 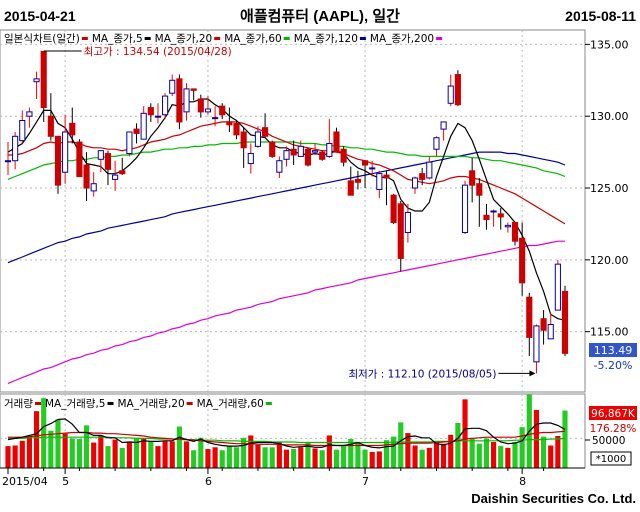 What do you see at coordinates (609, 332) in the screenshot?
I see `price-tick-label: 115.00` at bounding box center [609, 332].